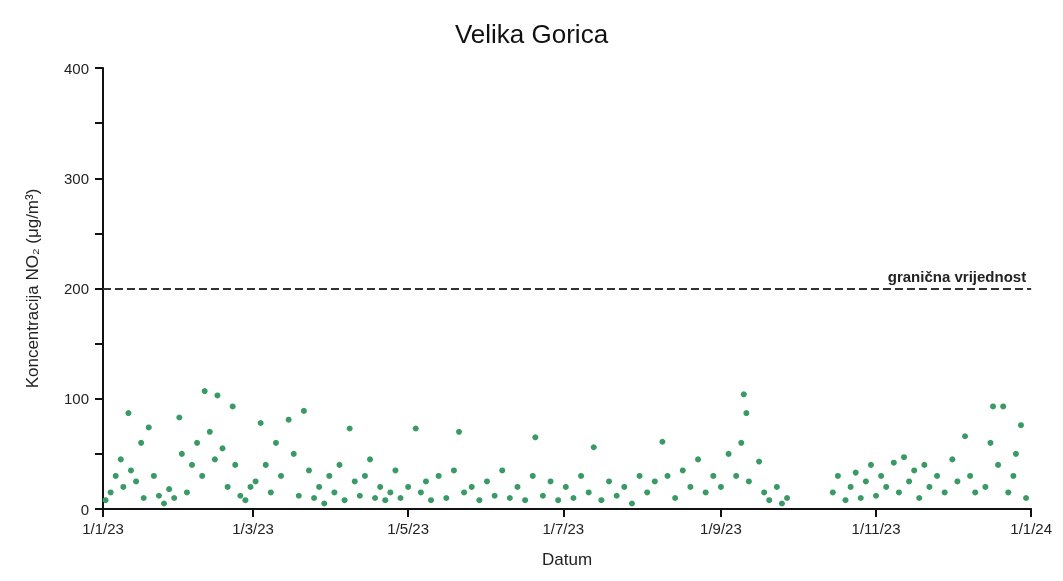 This screenshot has height=581, width=1063. Describe the element at coordinates (957, 276) in the screenshot. I see `ref-line-label: granična vrijednost` at that location.